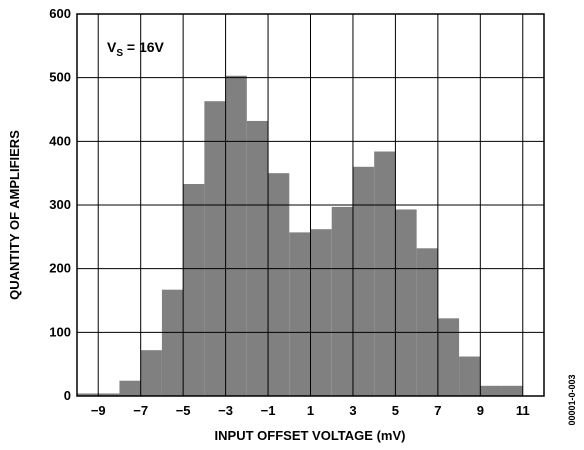 This screenshot has width=584, height=450. I want to click on supply-voltage-annotation: VS = 16V, so click(136, 49).